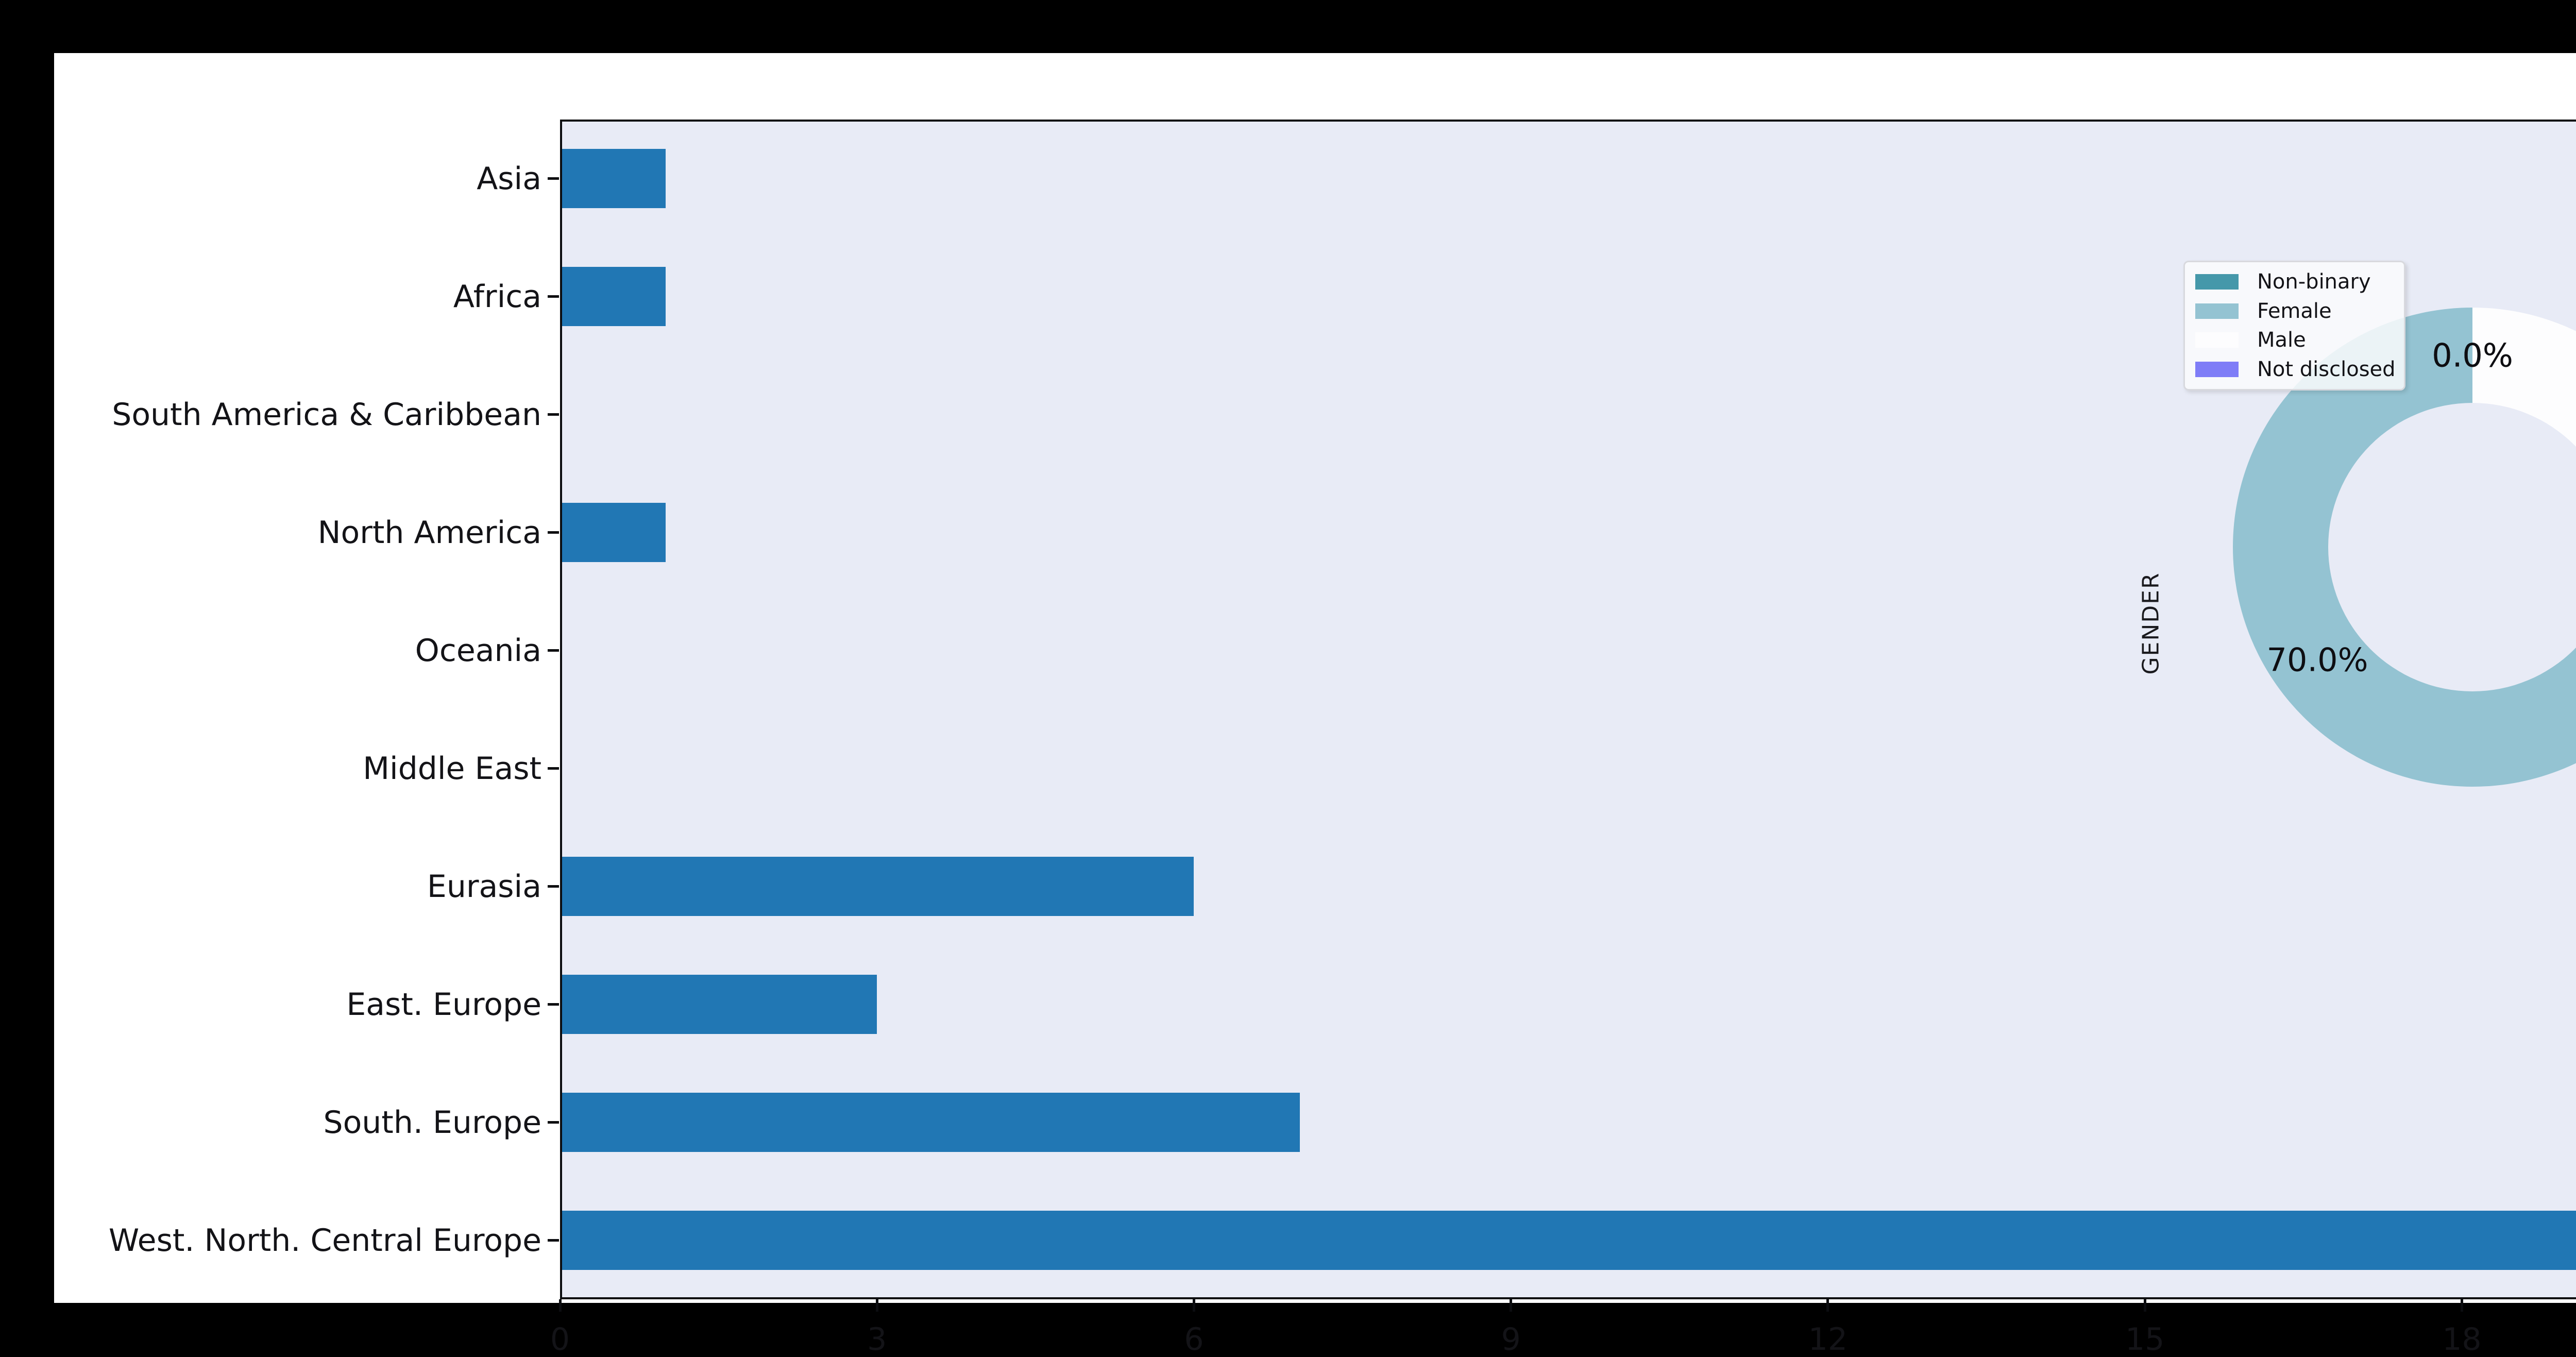  Describe the element at coordinates (613, 178) in the screenshot. I see `bar-asia` at that location.